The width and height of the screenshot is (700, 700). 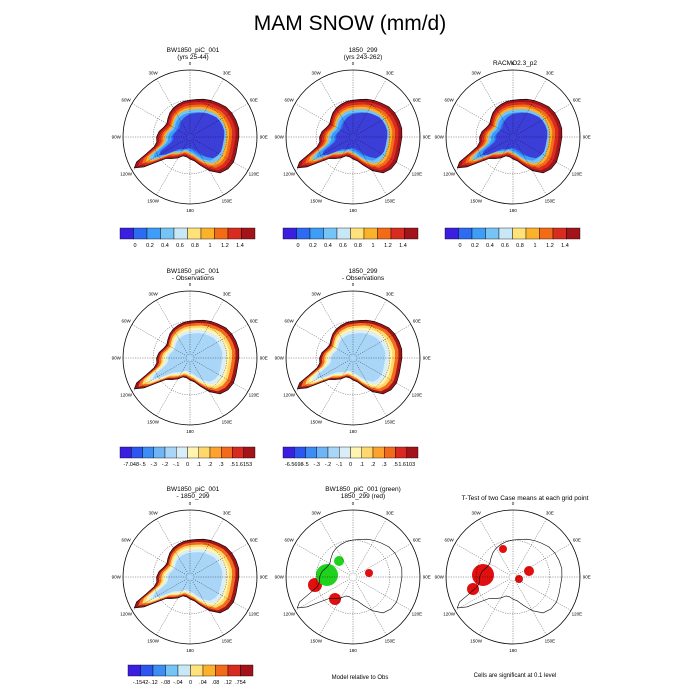 I want to click on panel-2-title: 1850_299 (yrs 243-262), so click(x=363, y=54).